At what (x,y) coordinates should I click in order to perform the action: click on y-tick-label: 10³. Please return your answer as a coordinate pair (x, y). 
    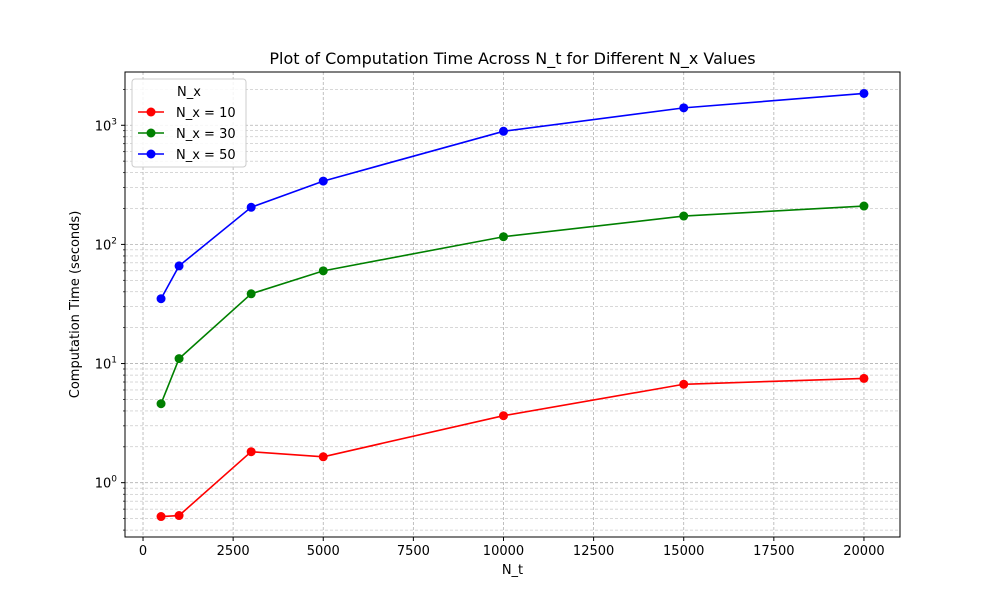
    Looking at the image, I should click on (106, 125).